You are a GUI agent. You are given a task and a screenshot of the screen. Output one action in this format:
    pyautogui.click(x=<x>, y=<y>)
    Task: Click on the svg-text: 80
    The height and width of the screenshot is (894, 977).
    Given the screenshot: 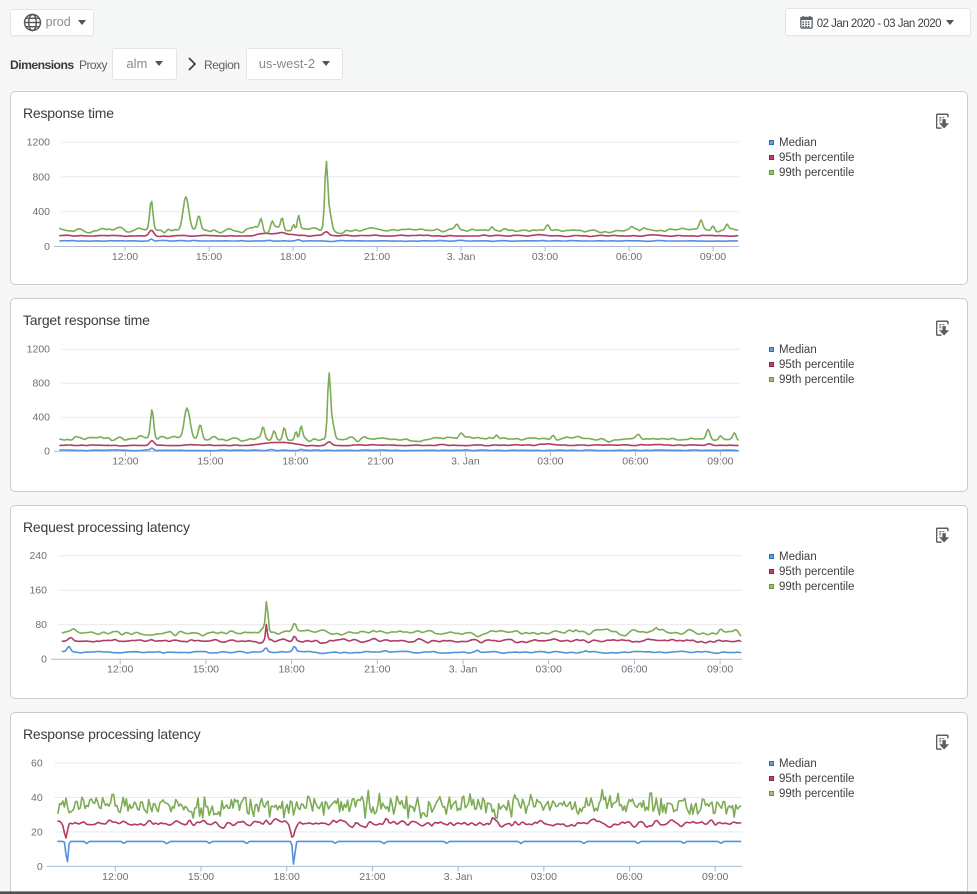 What is the action you would take?
    pyautogui.click(x=41, y=625)
    